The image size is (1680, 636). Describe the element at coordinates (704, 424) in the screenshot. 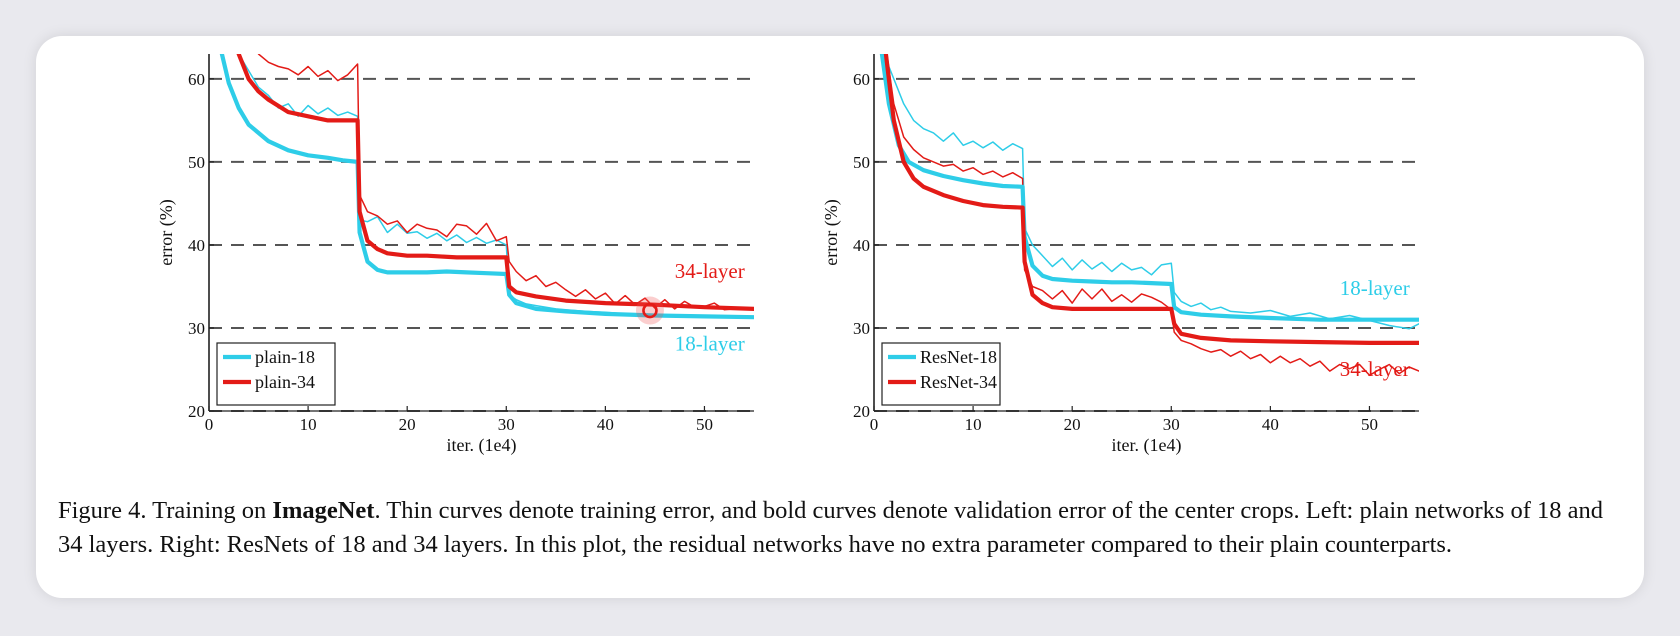

I see `left-xtick-label-50: 50` at that location.